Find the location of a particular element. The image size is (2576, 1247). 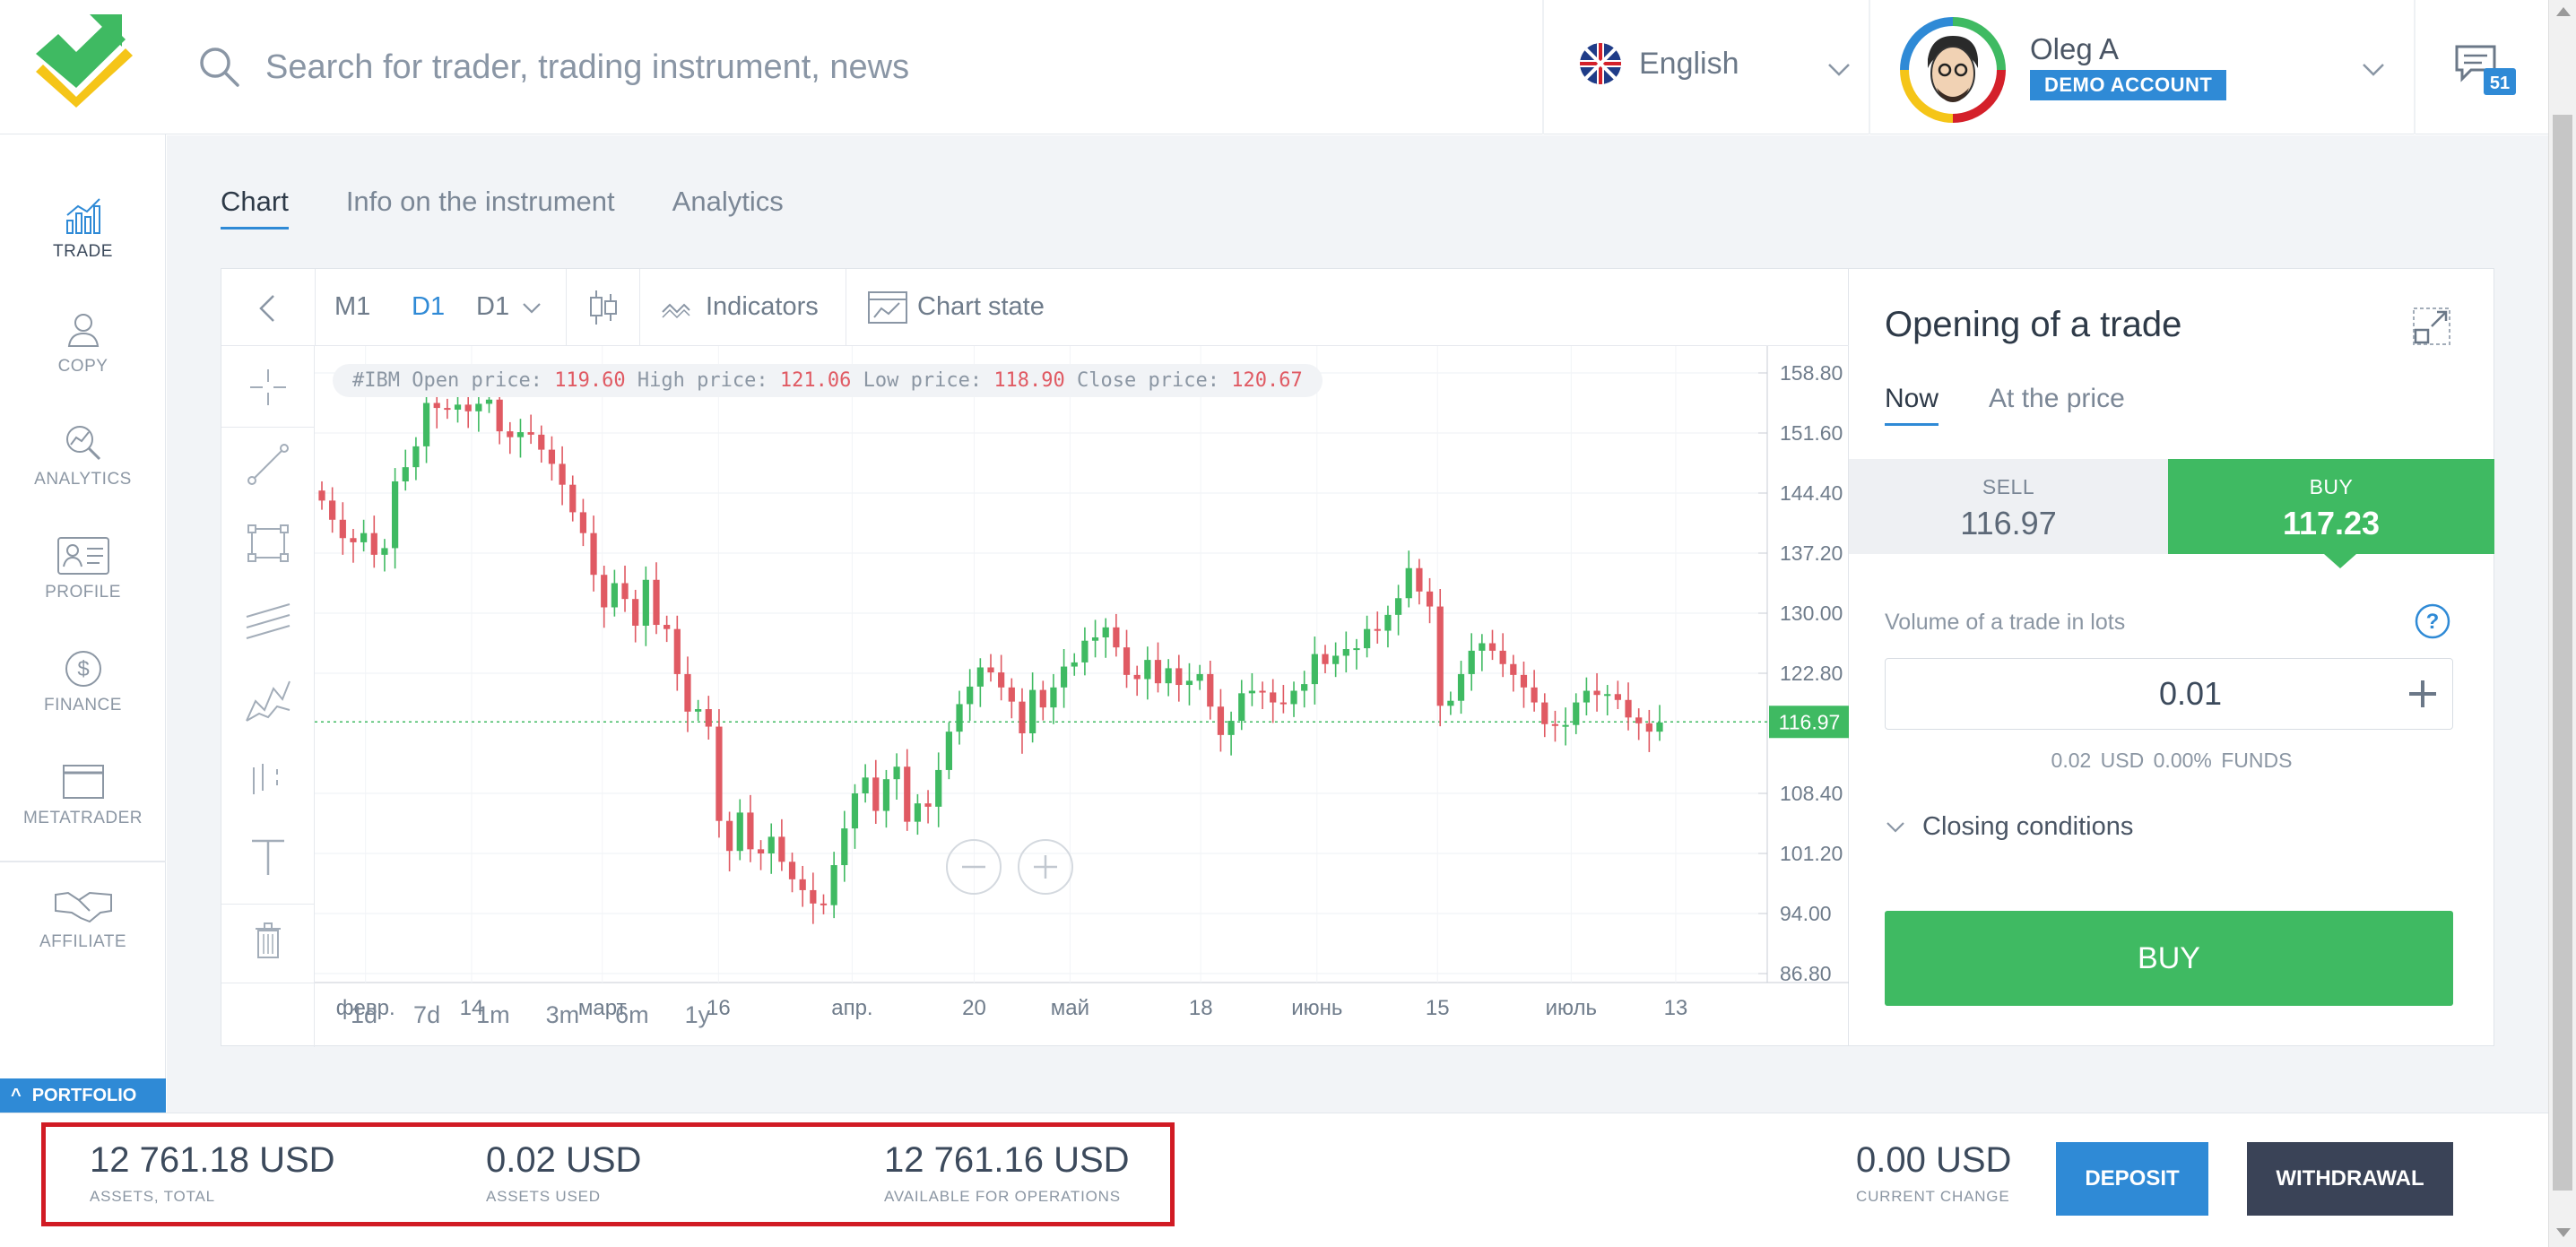

x-tick-label: май is located at coordinates (1070, 1008).